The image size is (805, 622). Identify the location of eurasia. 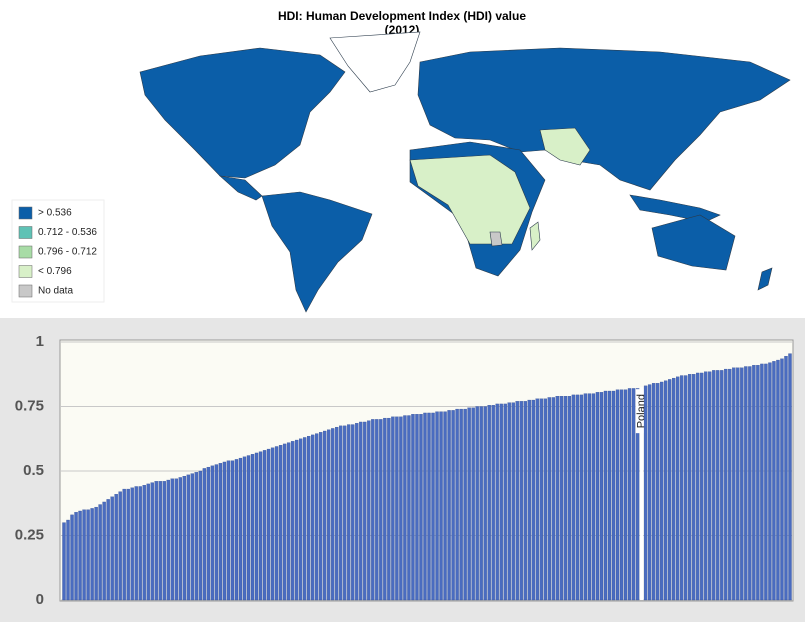
(604, 119).